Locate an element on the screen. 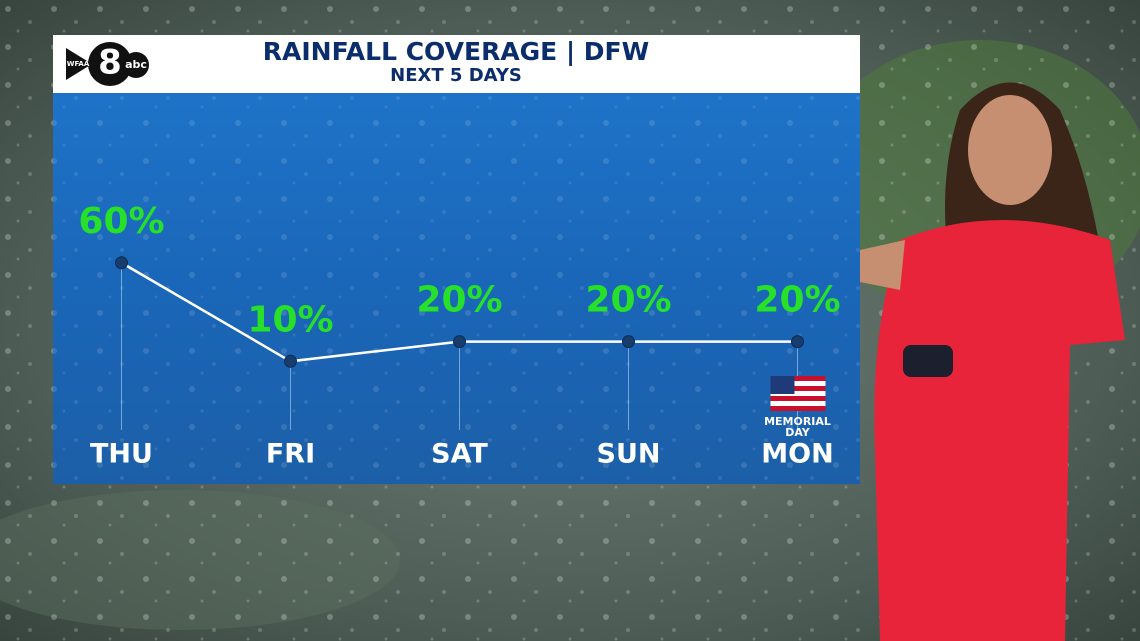  flag-icon is located at coordinates (798, 393).